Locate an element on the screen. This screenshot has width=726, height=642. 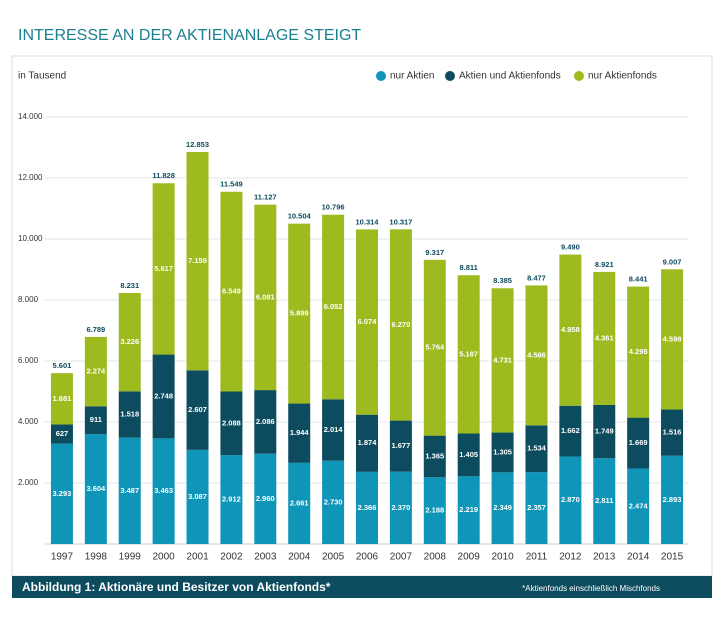
data-label: 4.361 is located at coordinates (604, 337).